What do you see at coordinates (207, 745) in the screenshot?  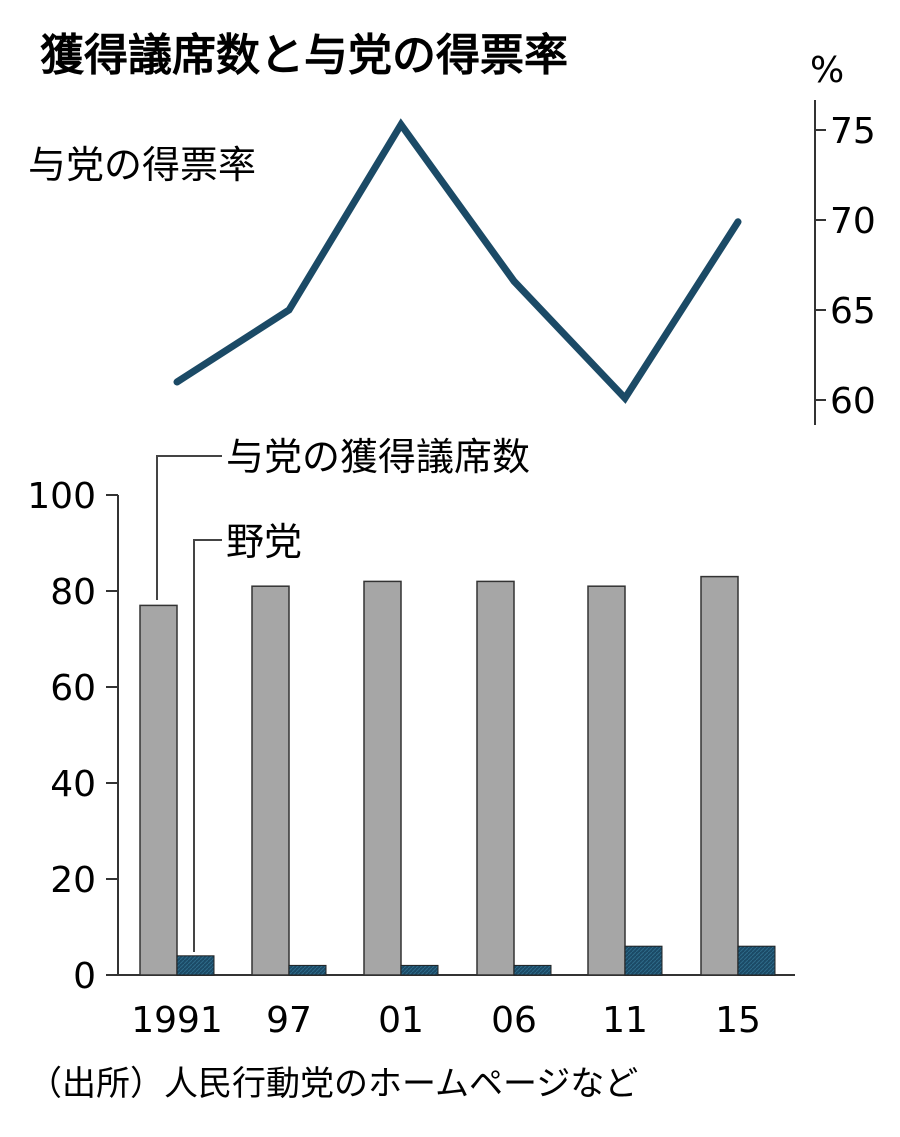 I see `legend-opposition-callout-line` at bounding box center [207, 745].